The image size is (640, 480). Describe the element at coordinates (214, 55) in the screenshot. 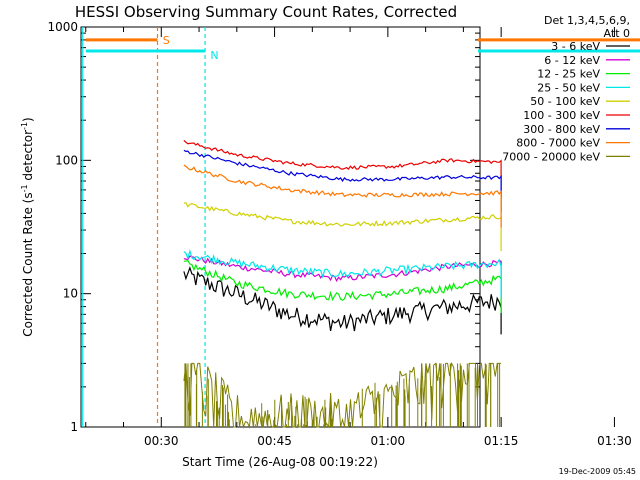

I see `night-flag-label: N` at that location.